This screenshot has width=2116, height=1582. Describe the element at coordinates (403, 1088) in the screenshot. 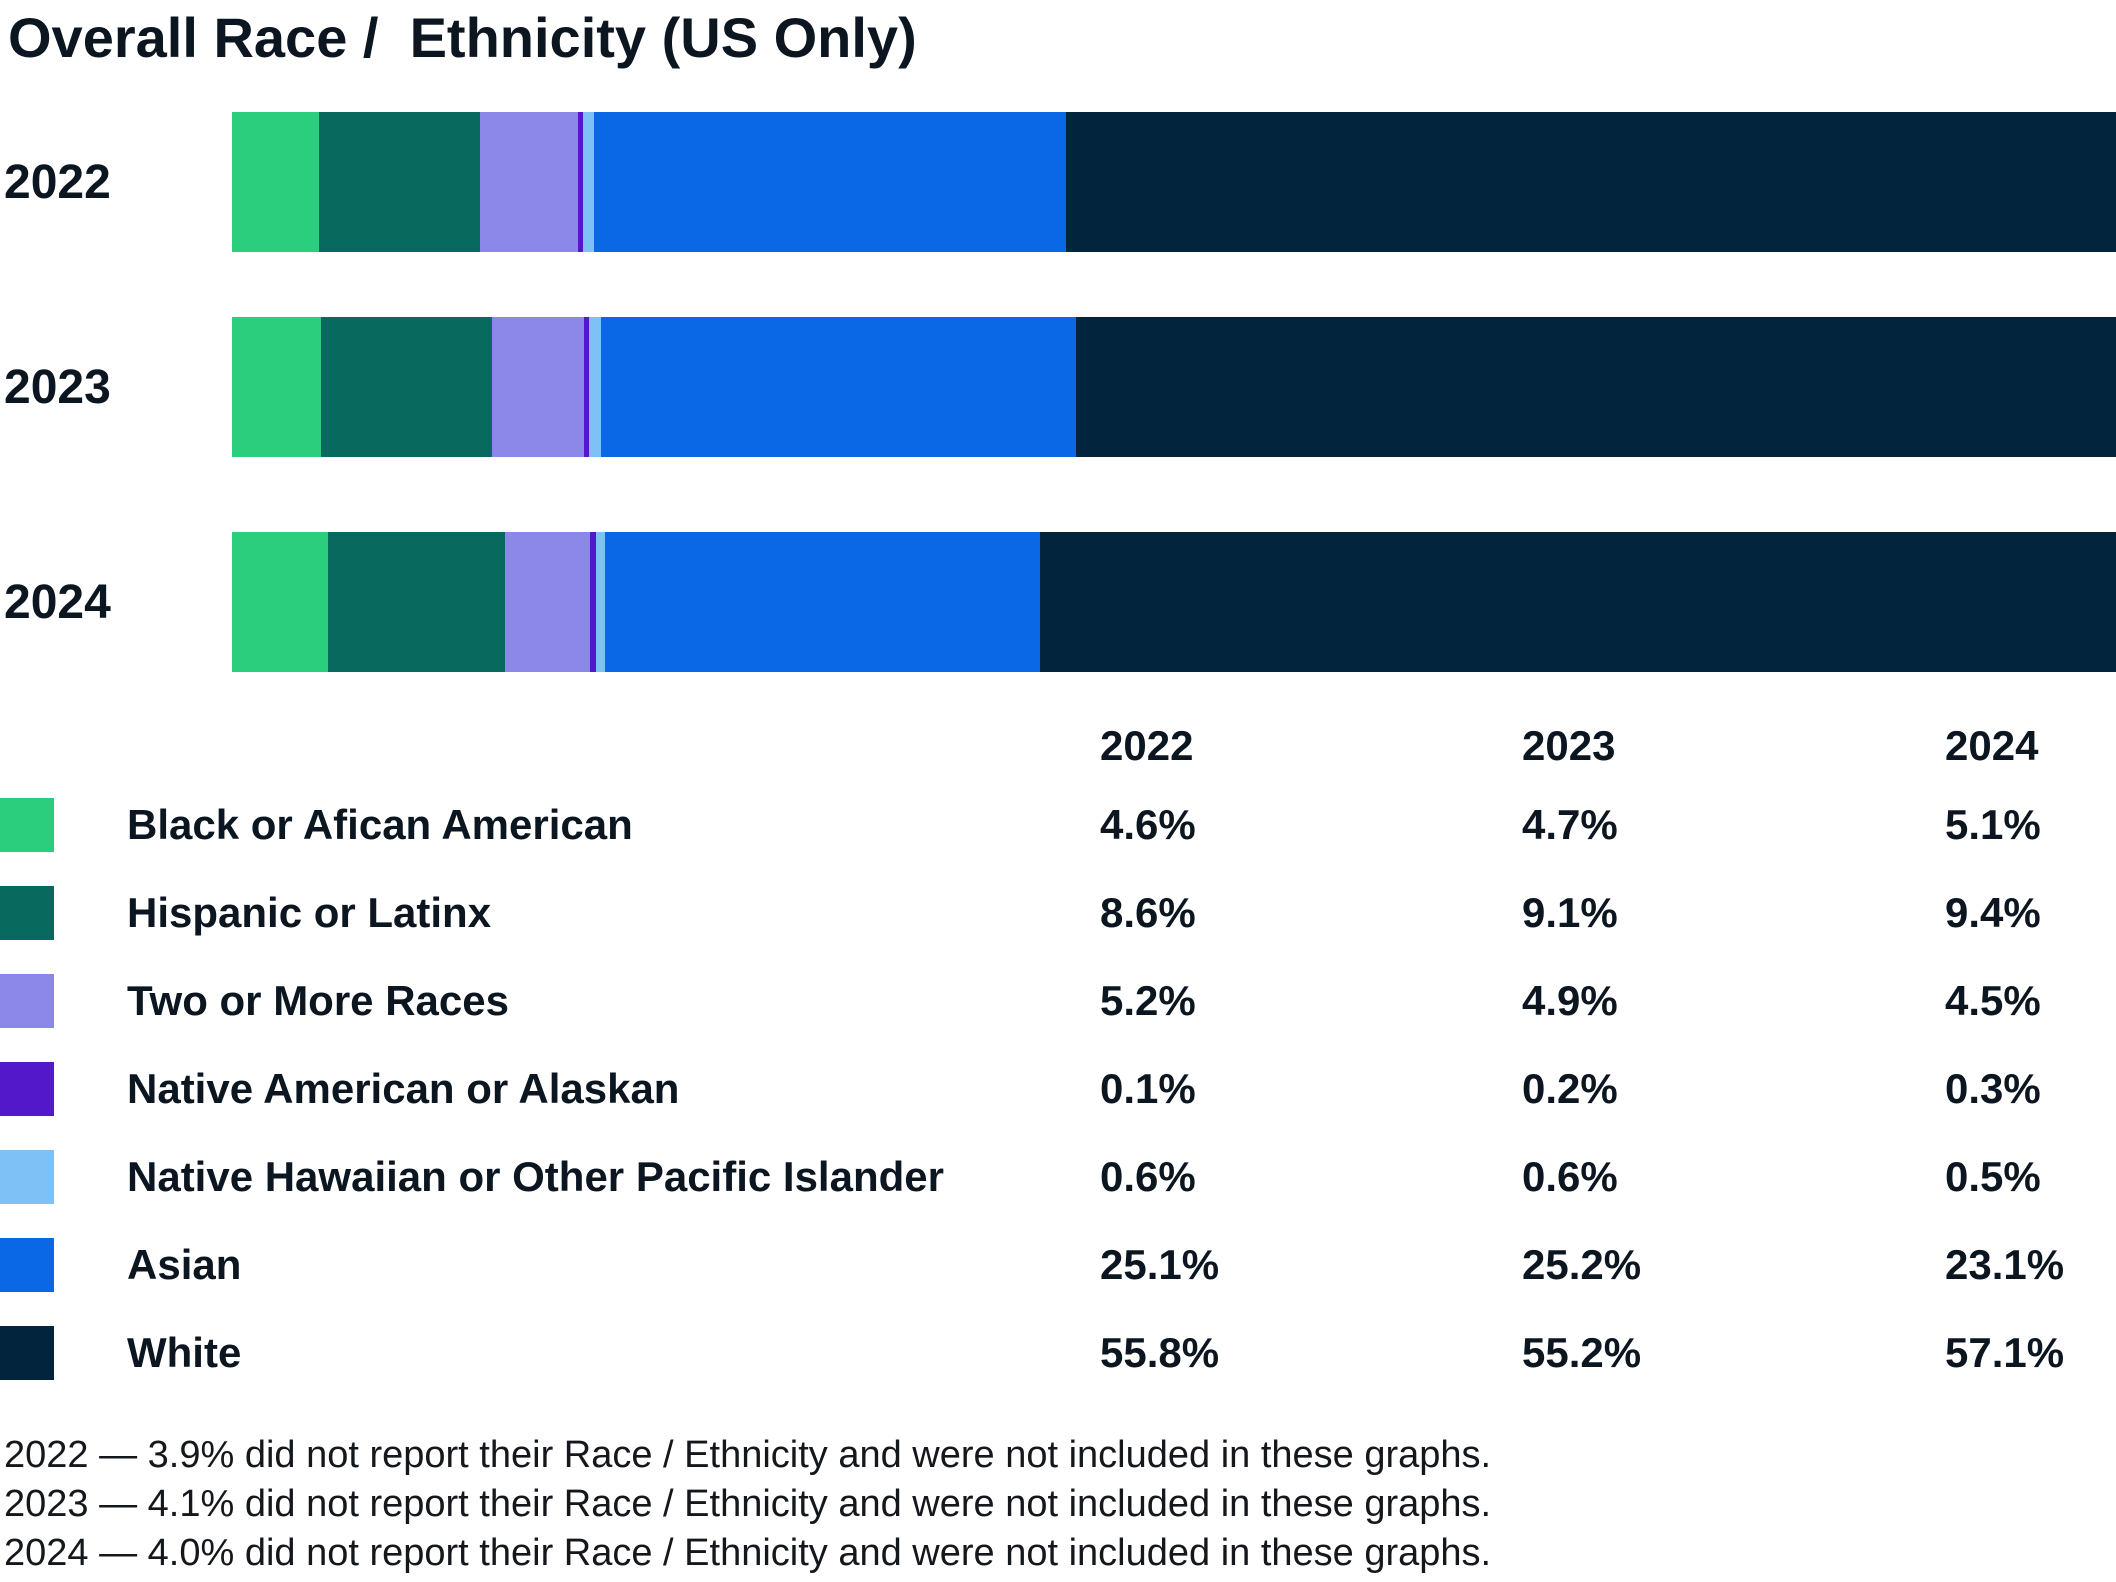

I see `legend-label: Native American or Alaskan` at that location.